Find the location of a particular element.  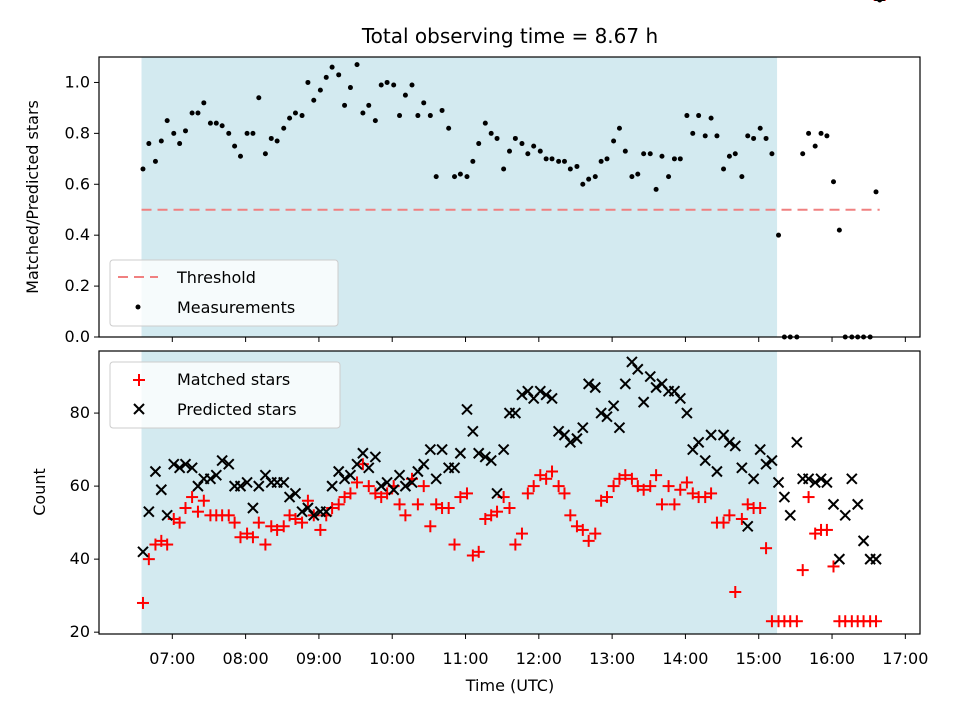

x-tick-label: 13:00 is located at coordinates (612, 658).